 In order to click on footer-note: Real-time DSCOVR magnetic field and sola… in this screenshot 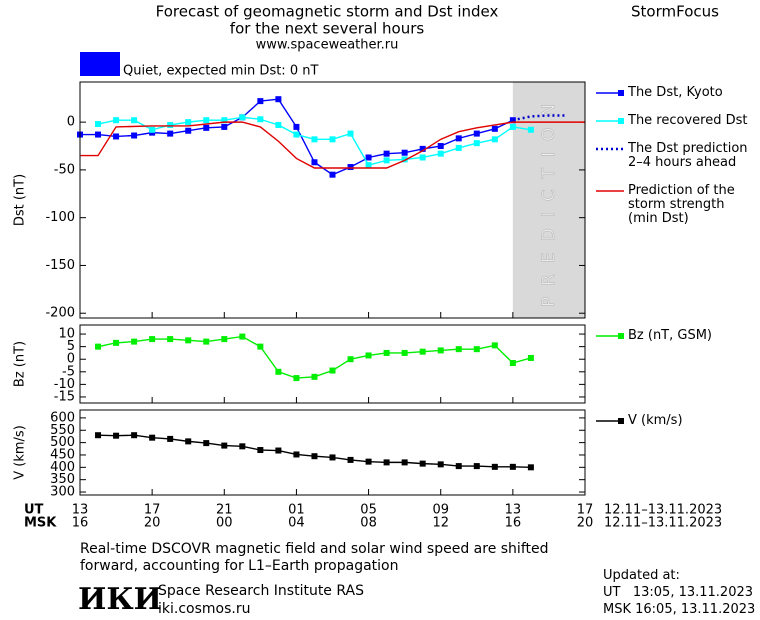, I will do `click(314, 557)`.